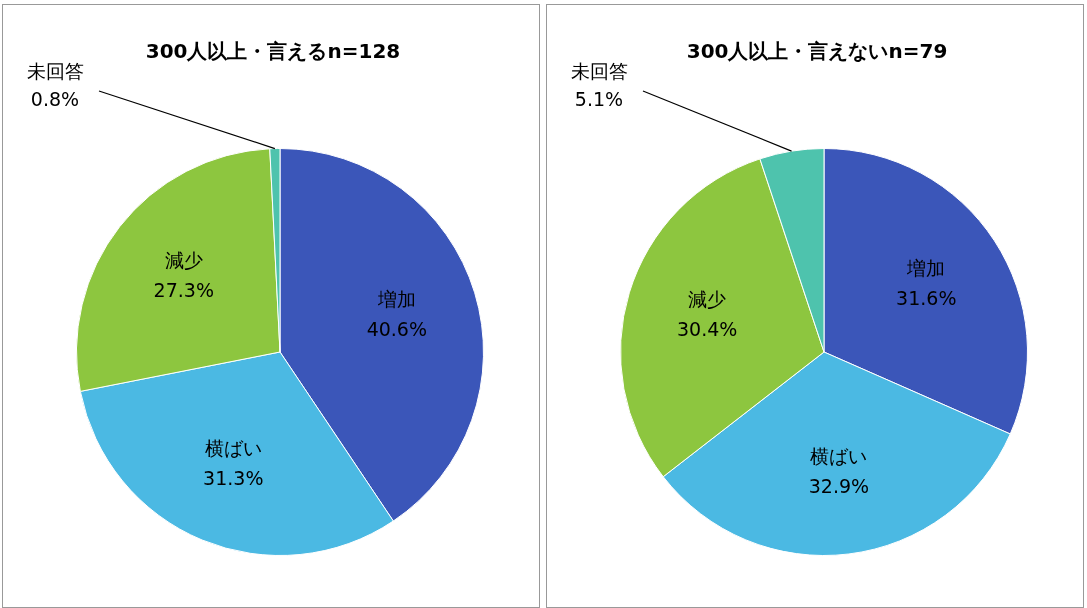 The height and width of the screenshot is (608, 1087). What do you see at coordinates (55, 98) in the screenshot?
I see `data-label: 0.8%` at bounding box center [55, 98].